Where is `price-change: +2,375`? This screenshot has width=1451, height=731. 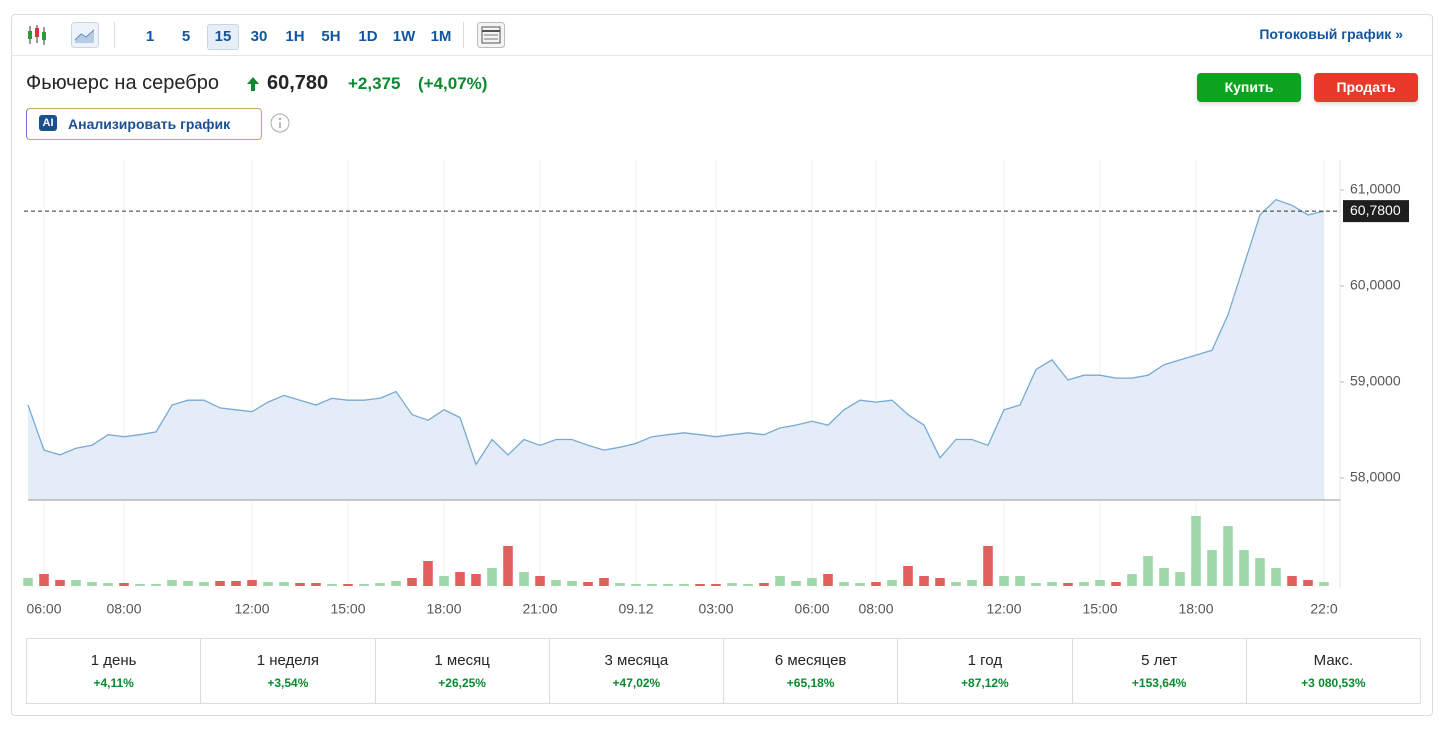
price-change: +2,375 is located at coordinates (374, 83).